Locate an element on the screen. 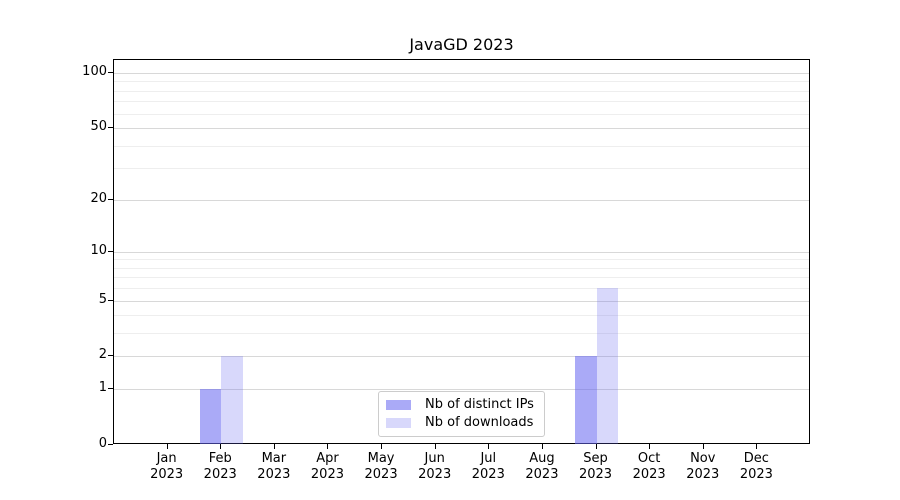 Image resolution: width=900 pixels, height=500 pixels. x-tick-label-jun: Jun 2023 is located at coordinates (435, 466).